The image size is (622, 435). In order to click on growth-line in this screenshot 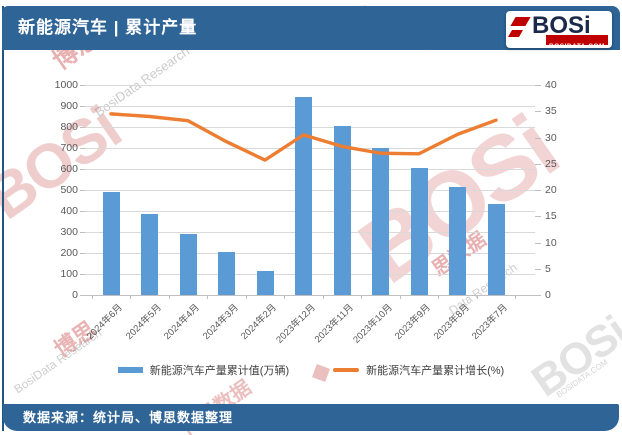, I will do `click(303, 137)`.